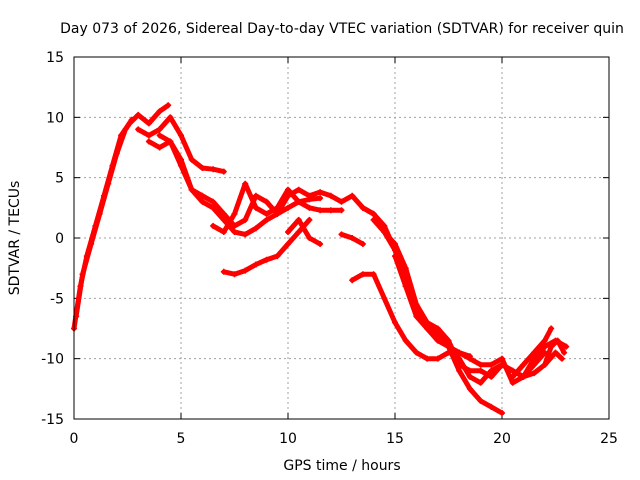 Image resolution: width=640 pixels, height=480 pixels. I want to click on series-line-sat-b, so click(104, 218).